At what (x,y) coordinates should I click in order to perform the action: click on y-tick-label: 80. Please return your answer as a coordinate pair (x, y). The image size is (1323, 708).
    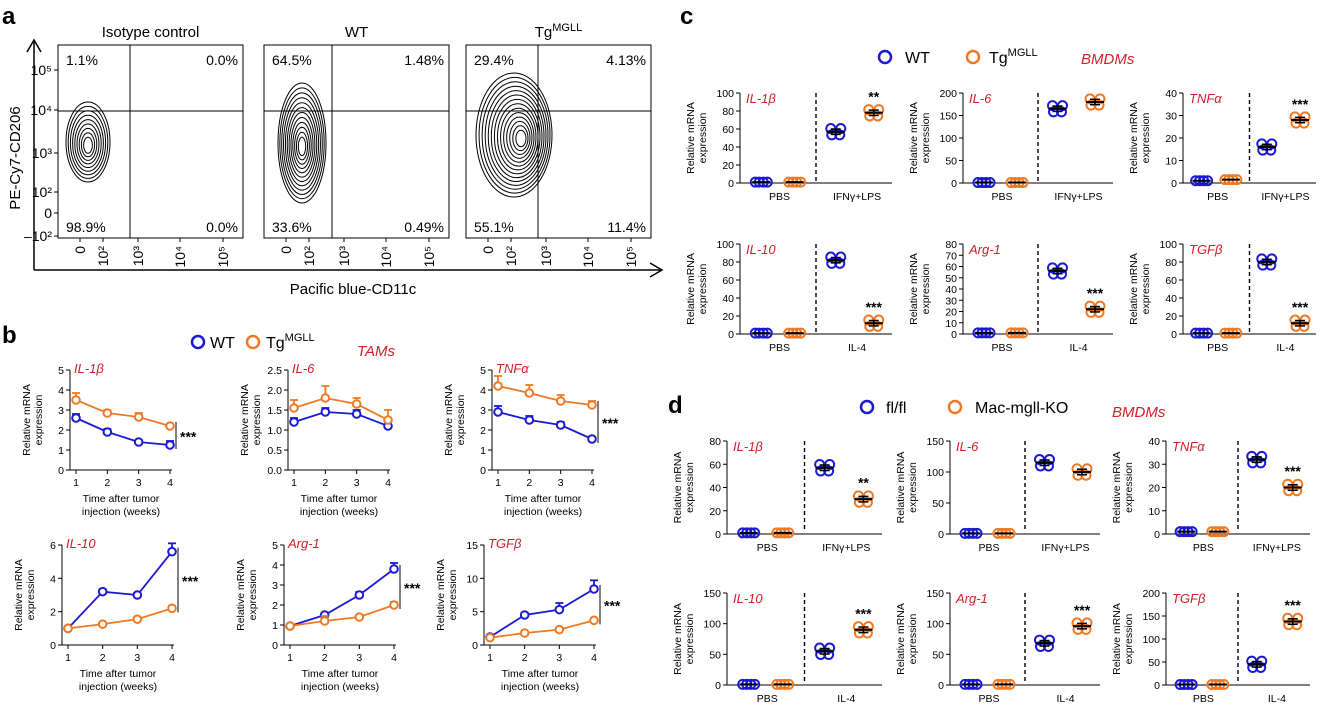
    Looking at the image, I should click on (728, 263).